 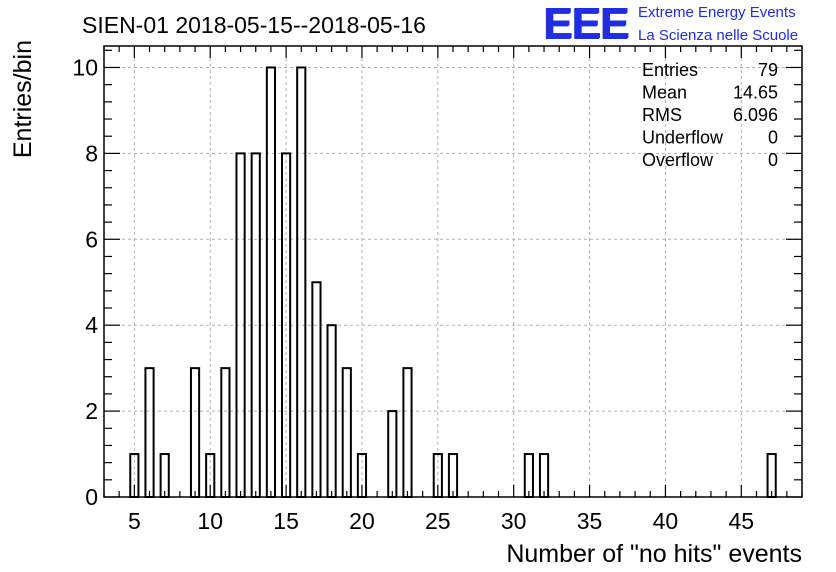 I want to click on eee-logo-mark: EEE, so click(x=586, y=24).